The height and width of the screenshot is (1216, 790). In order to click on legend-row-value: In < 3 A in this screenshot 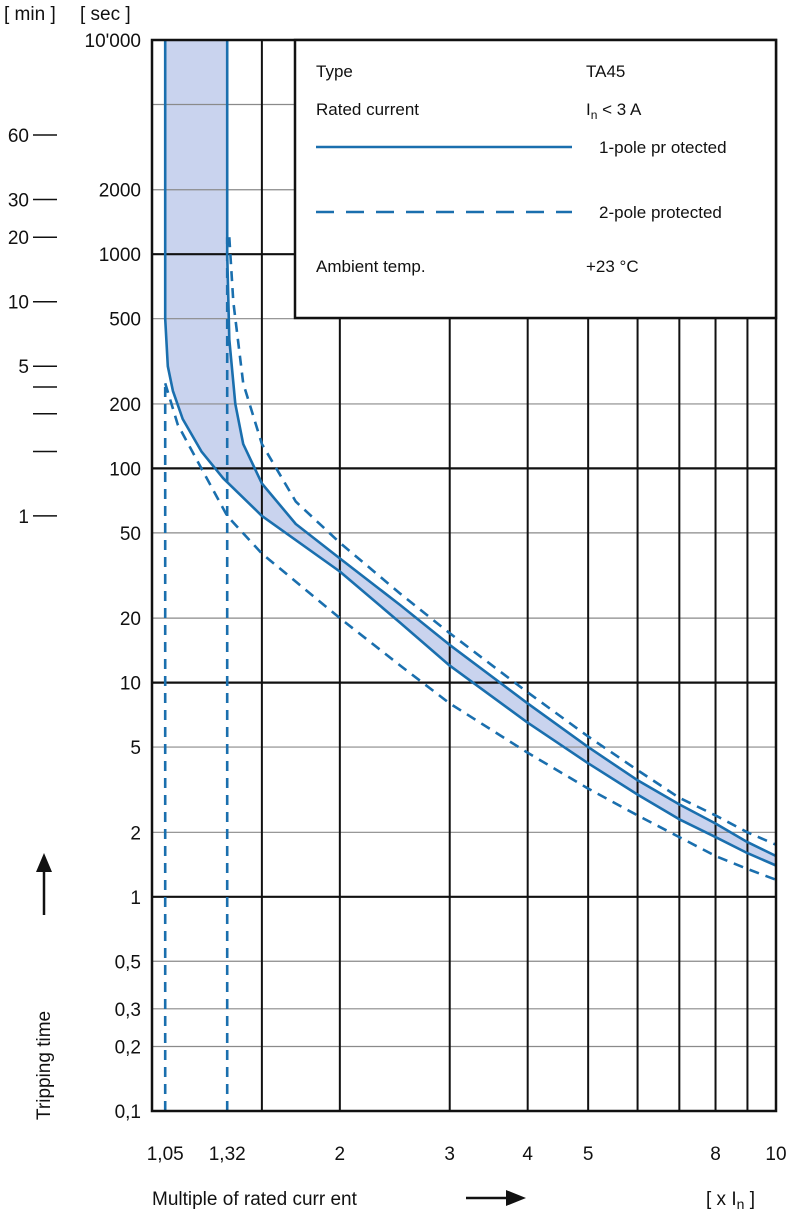, I will do `click(614, 111)`.